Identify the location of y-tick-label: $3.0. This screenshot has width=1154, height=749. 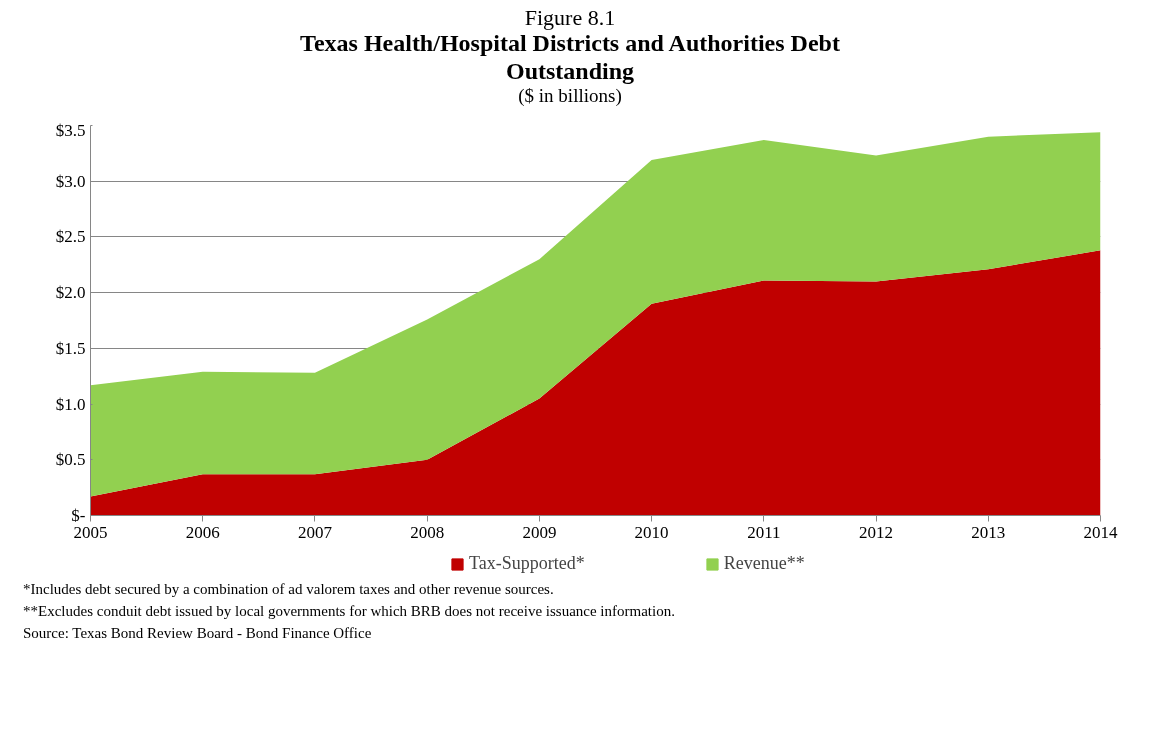
(70, 181).